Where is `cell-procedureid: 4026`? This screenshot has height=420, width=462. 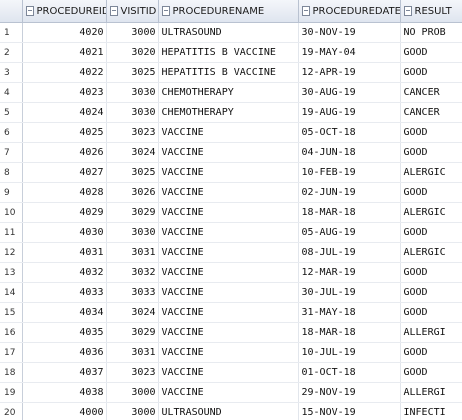
cell-procedureid: 4026 is located at coordinates (64, 152).